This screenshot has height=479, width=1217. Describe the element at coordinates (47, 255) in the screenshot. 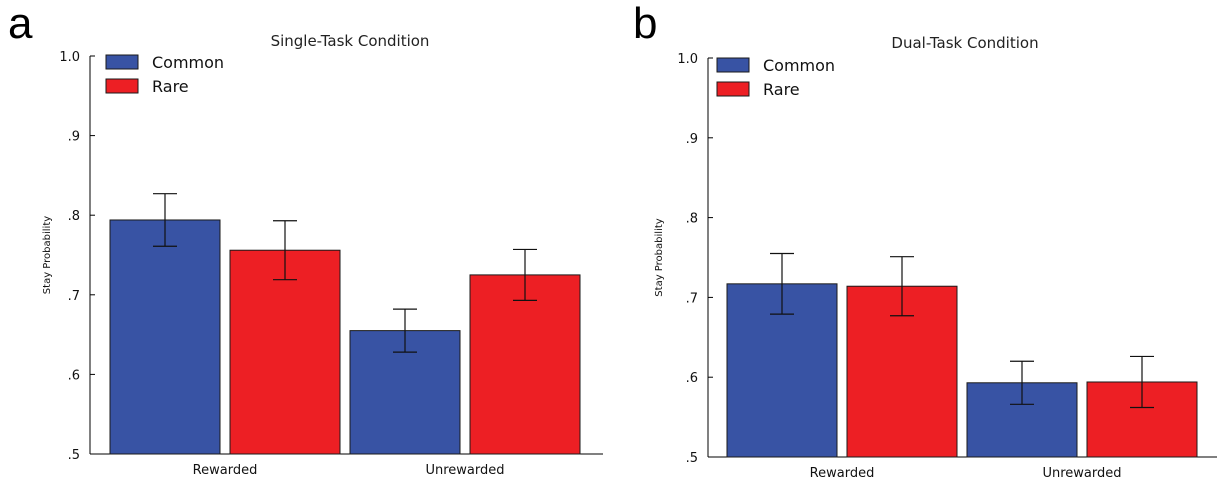

I see `chart0-ylabel: Stay Probability` at that location.